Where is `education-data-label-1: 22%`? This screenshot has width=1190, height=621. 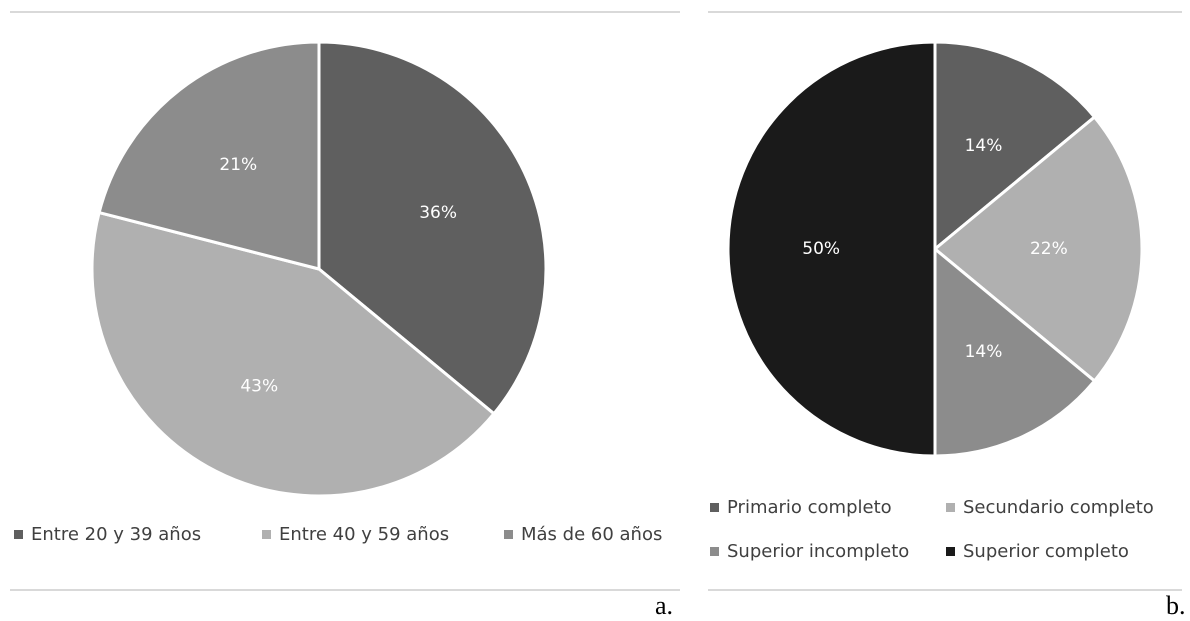 education-data-label-1: 22% is located at coordinates (1049, 249).